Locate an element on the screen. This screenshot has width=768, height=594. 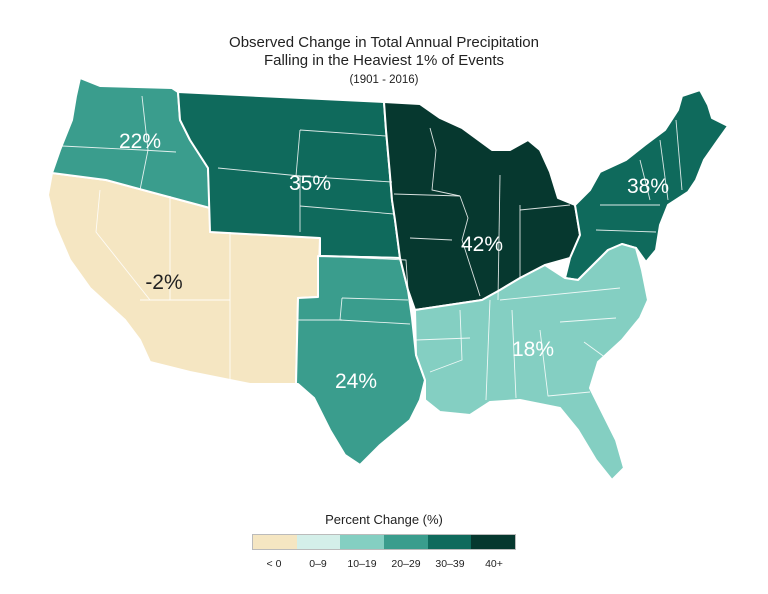
region-southeast is located at coordinates (531, 362).